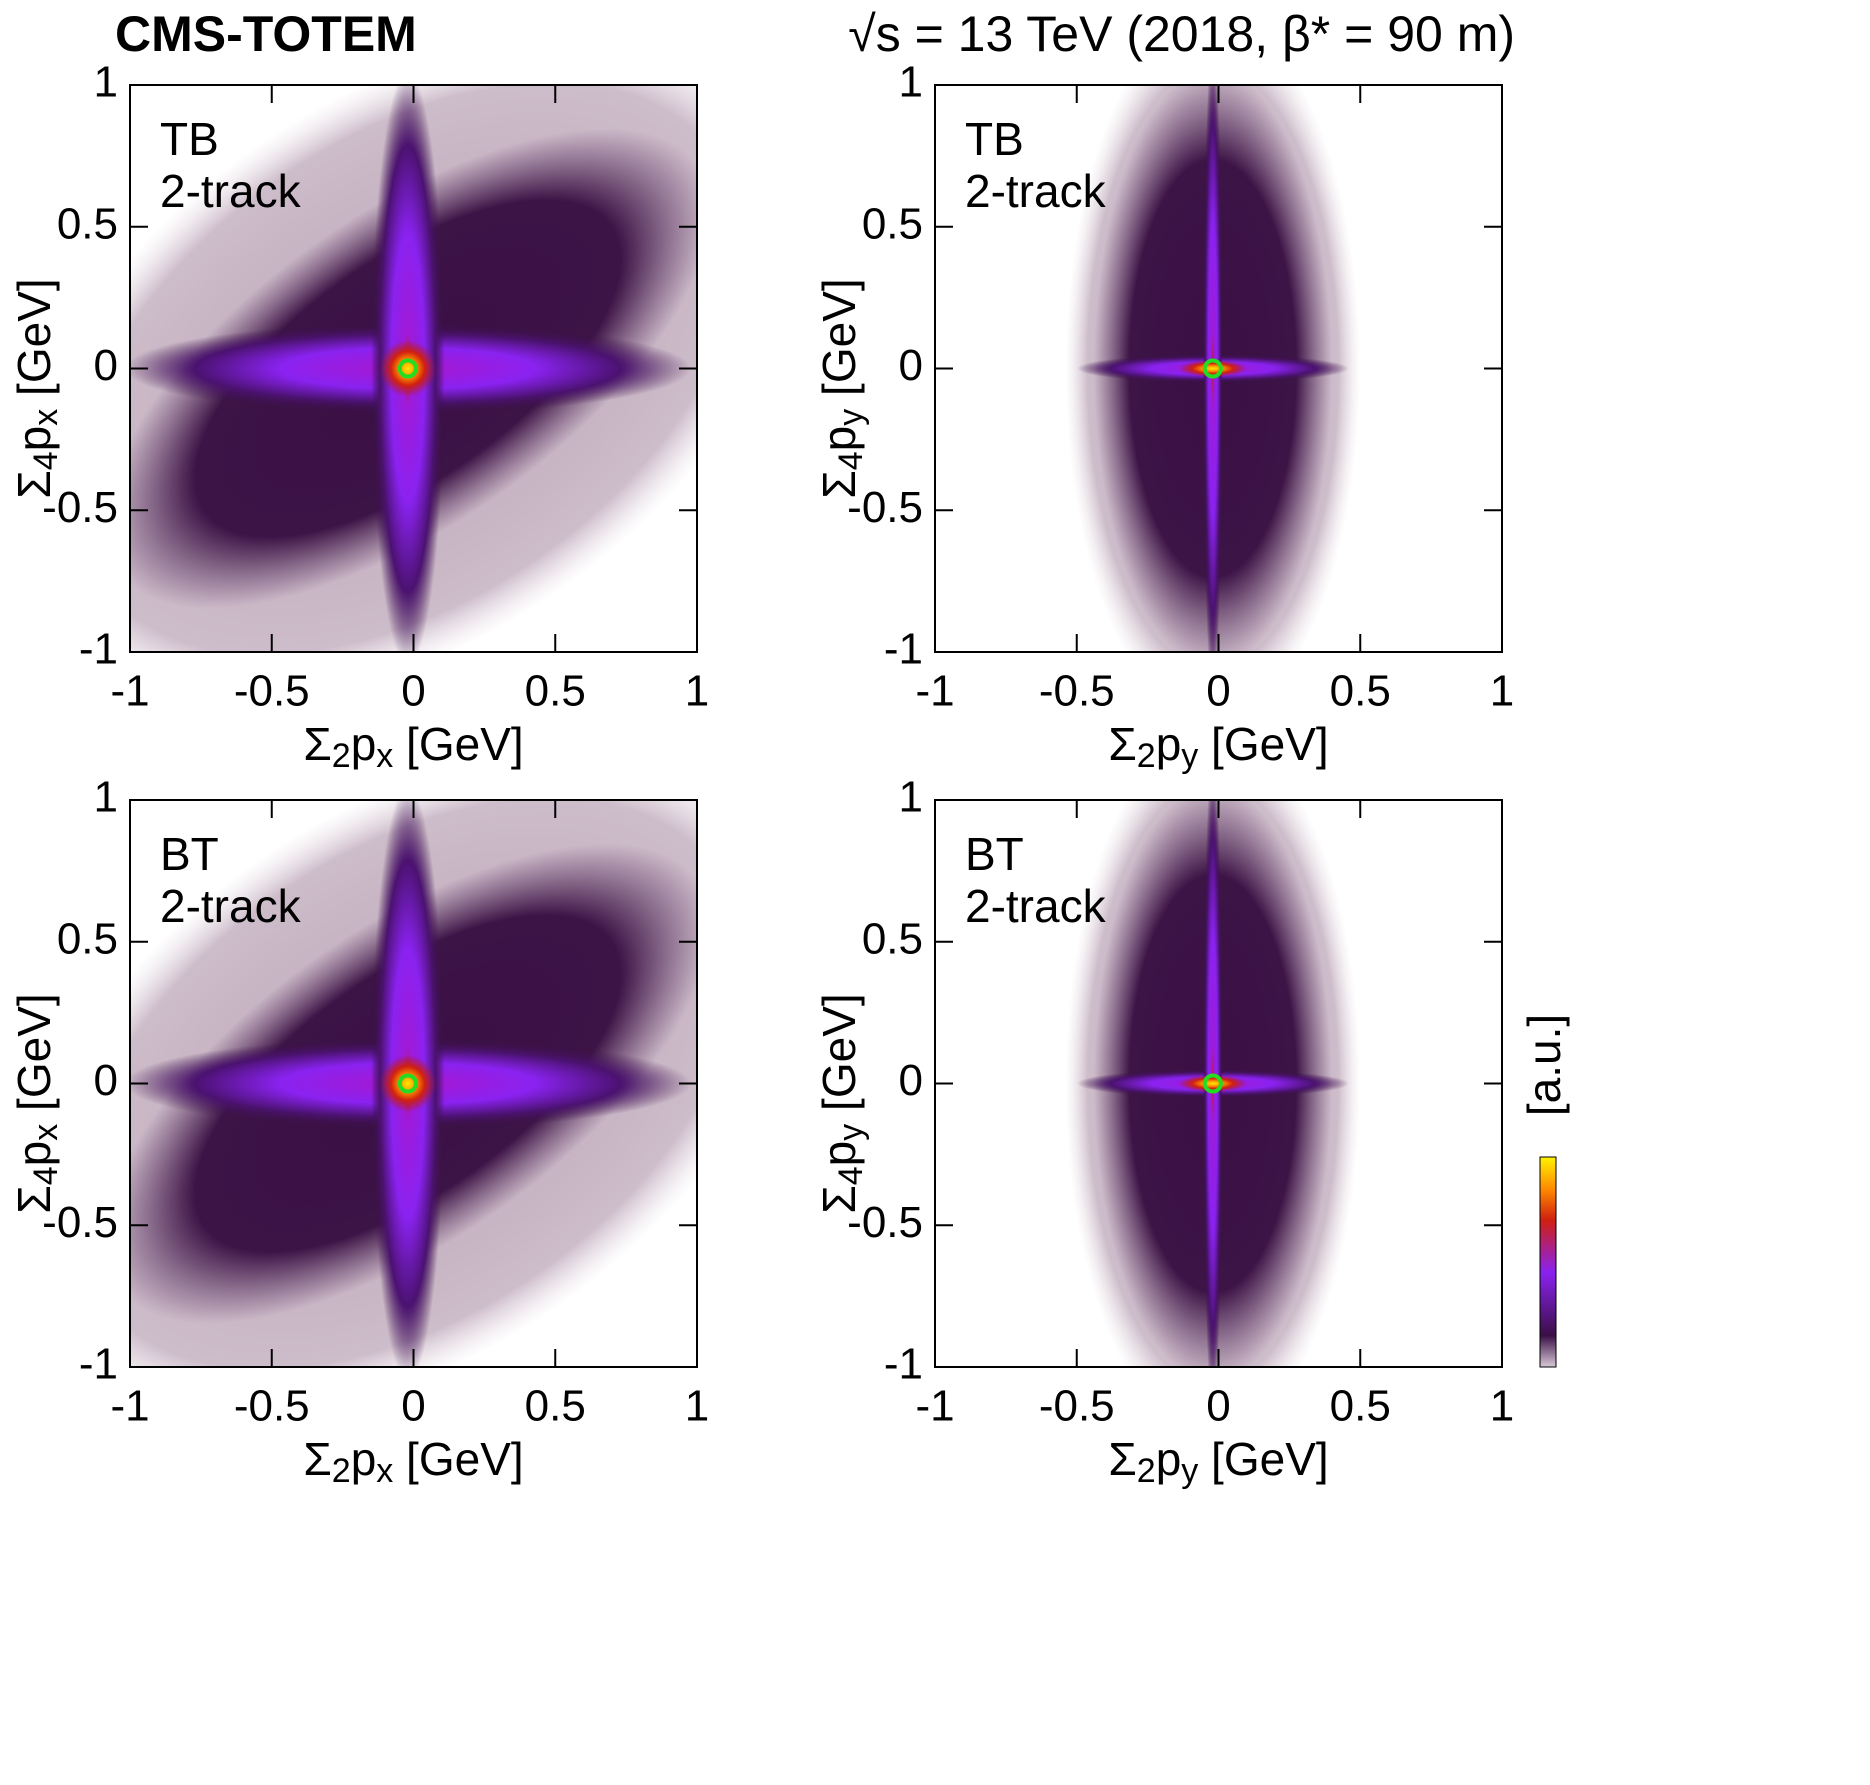 The height and width of the screenshot is (1785, 1870). I want to click on color-bar, so click(1548, 1262).